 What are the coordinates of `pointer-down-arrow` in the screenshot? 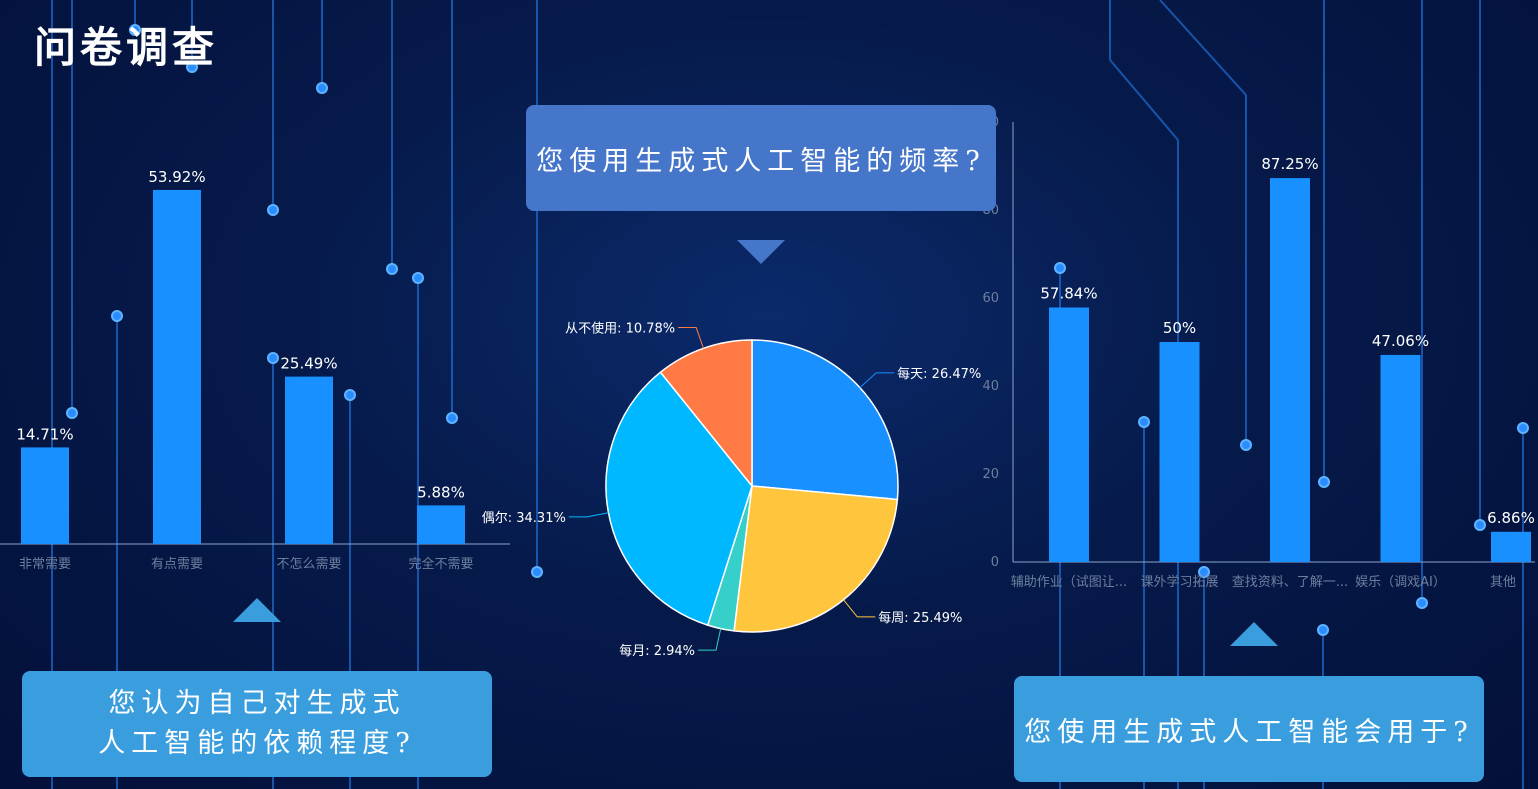 It's located at (761, 252).